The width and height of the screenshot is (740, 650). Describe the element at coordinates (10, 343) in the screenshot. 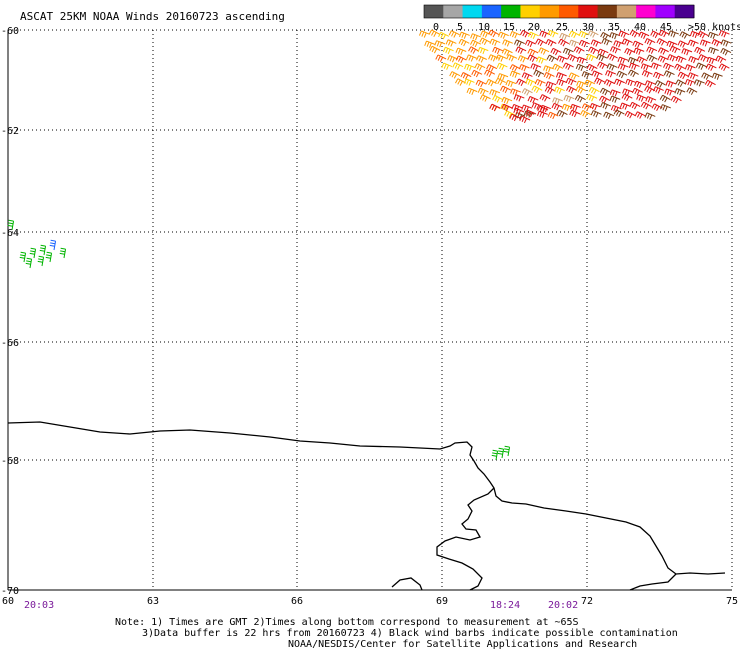

I see `latitude-label: -66` at that location.